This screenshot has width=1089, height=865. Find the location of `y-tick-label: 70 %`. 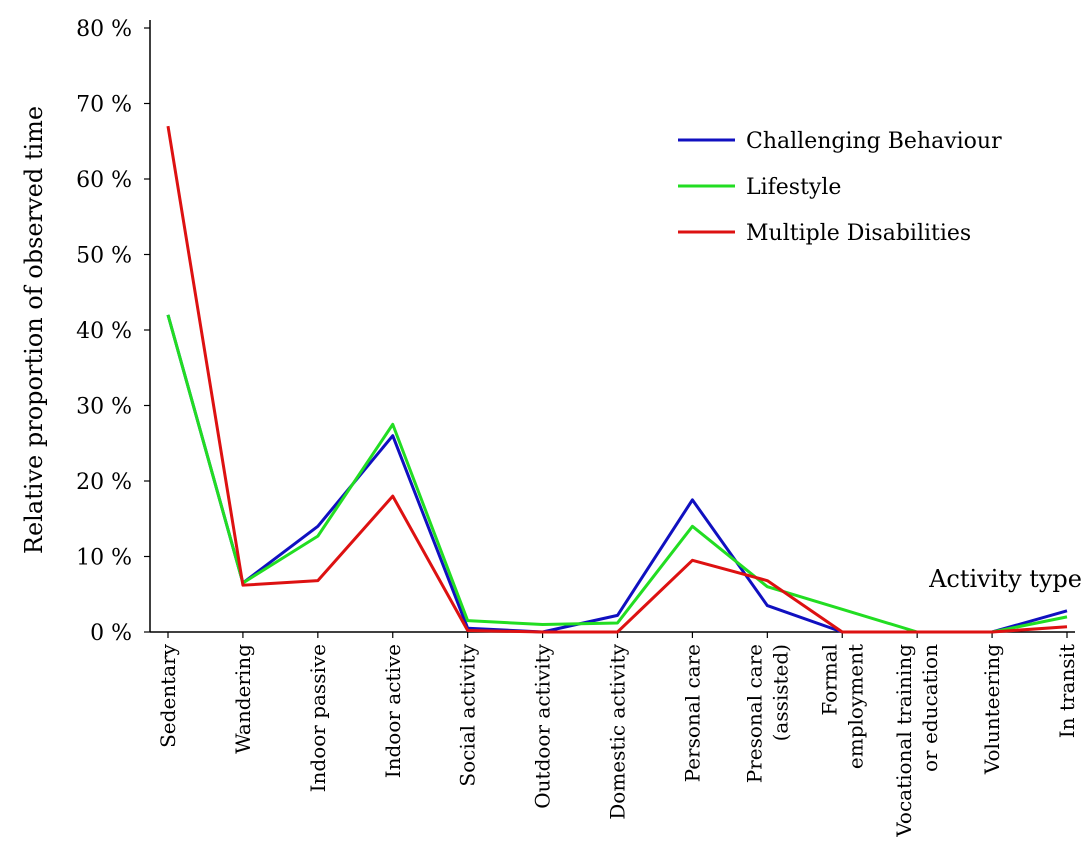

y-tick-label: 70 % is located at coordinates (104, 105).